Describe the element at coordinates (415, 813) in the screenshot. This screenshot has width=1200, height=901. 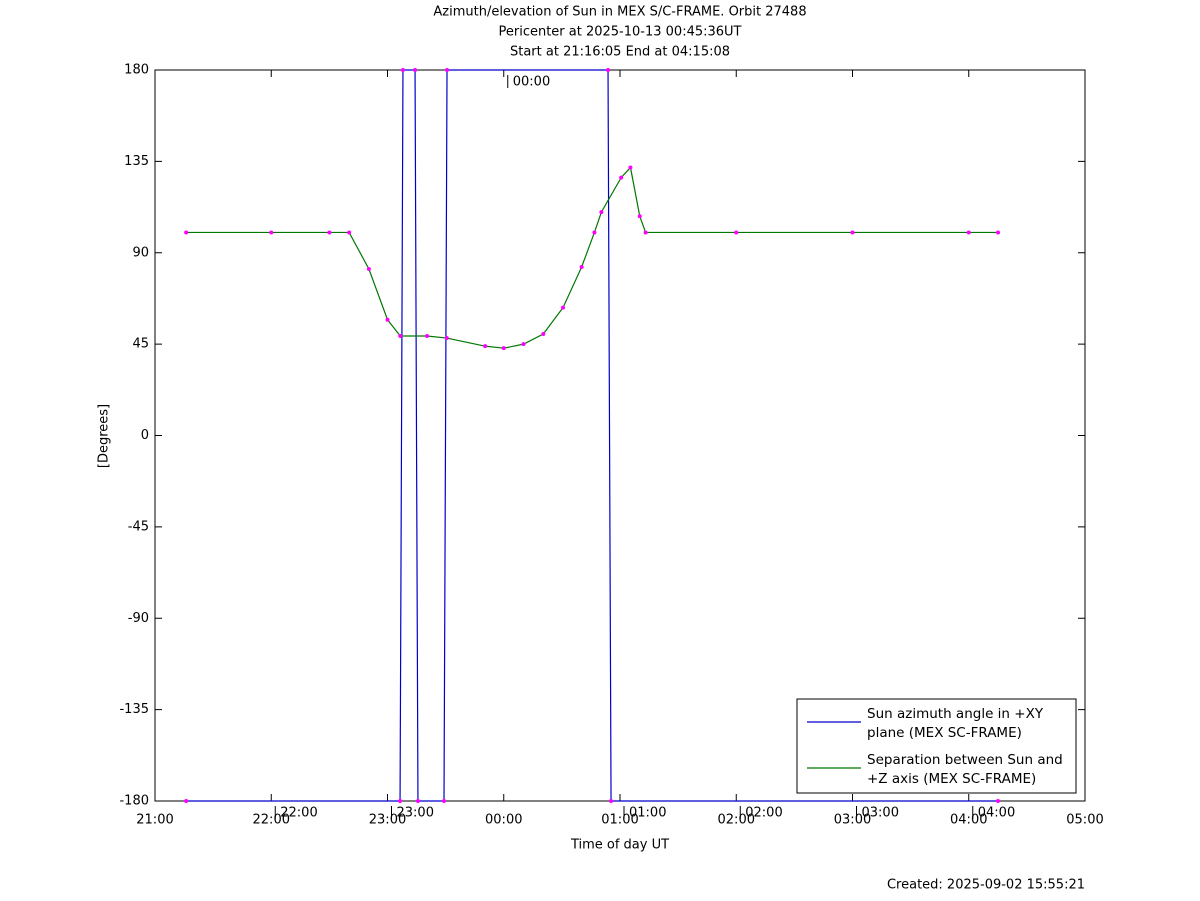
I see `annotation: 23:00` at that location.